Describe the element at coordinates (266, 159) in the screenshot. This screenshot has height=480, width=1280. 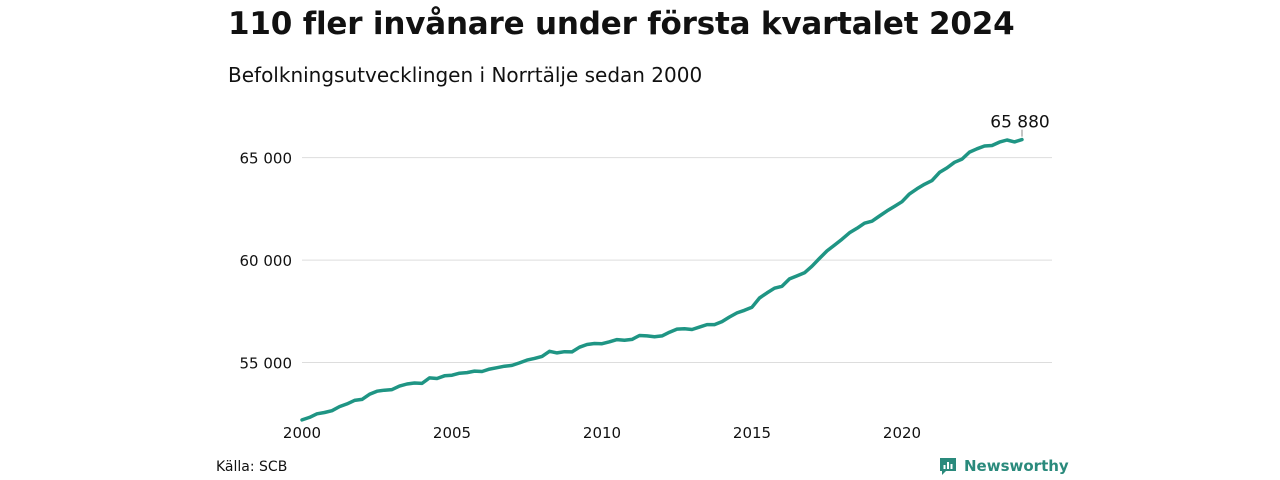
I see `y-tick-label: 65 000` at that location.